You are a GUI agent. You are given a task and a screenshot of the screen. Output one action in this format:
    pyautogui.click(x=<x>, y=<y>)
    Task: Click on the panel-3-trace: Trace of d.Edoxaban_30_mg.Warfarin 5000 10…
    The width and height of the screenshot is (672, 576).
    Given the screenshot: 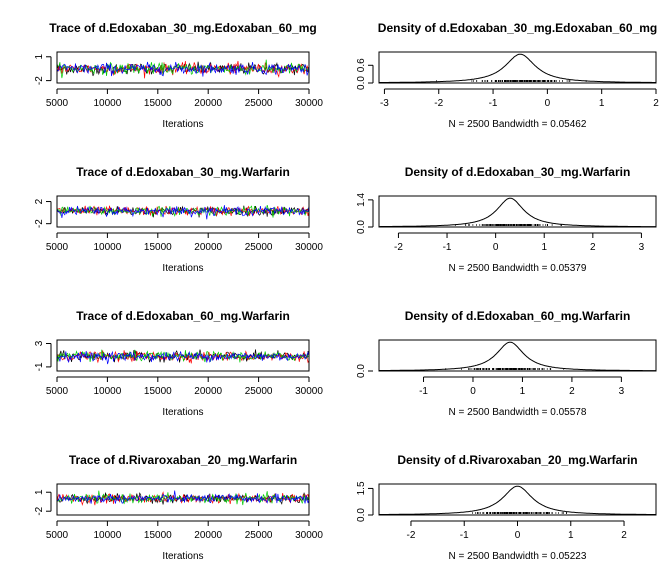 What is the action you would take?
    pyautogui.click(x=178, y=219)
    